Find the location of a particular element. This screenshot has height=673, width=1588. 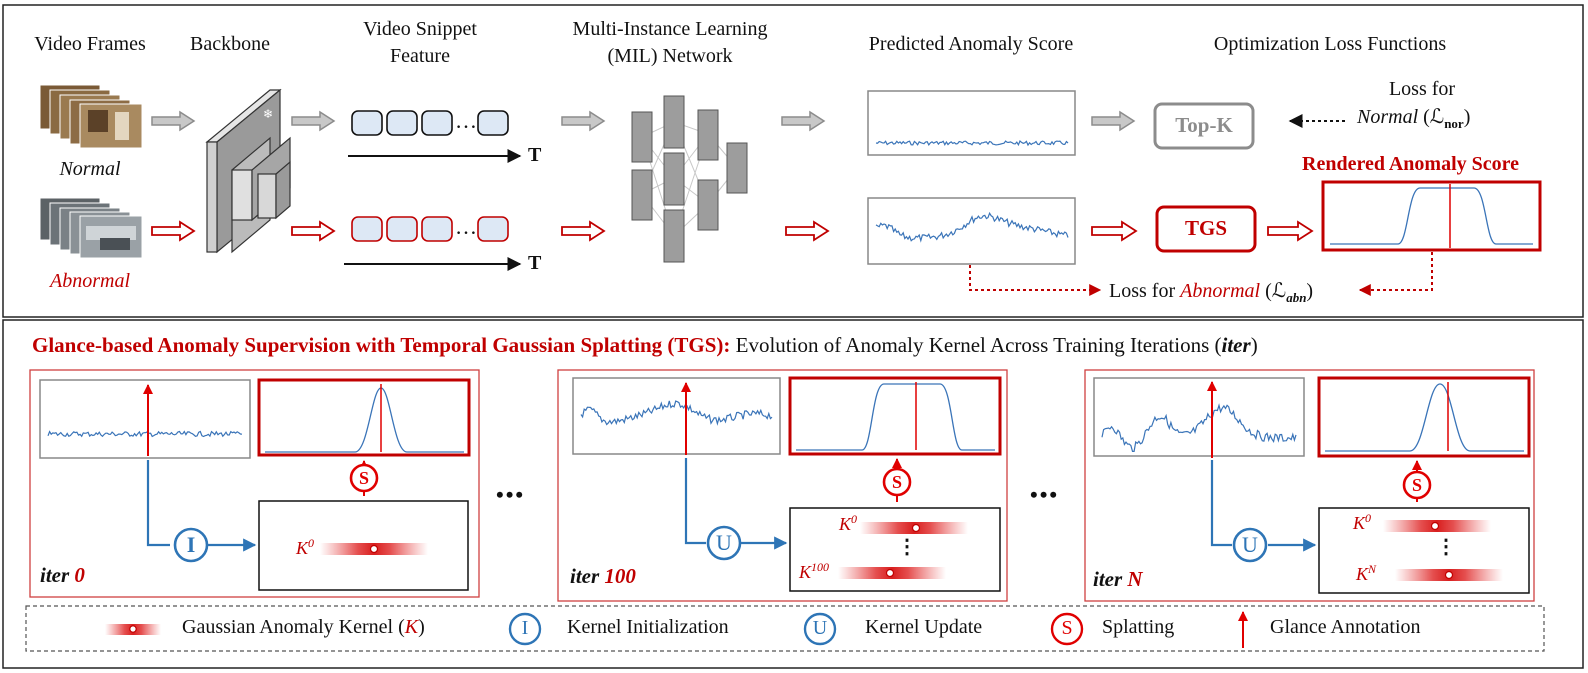

between-panels-dots: ••• is located at coordinates (511, 494).